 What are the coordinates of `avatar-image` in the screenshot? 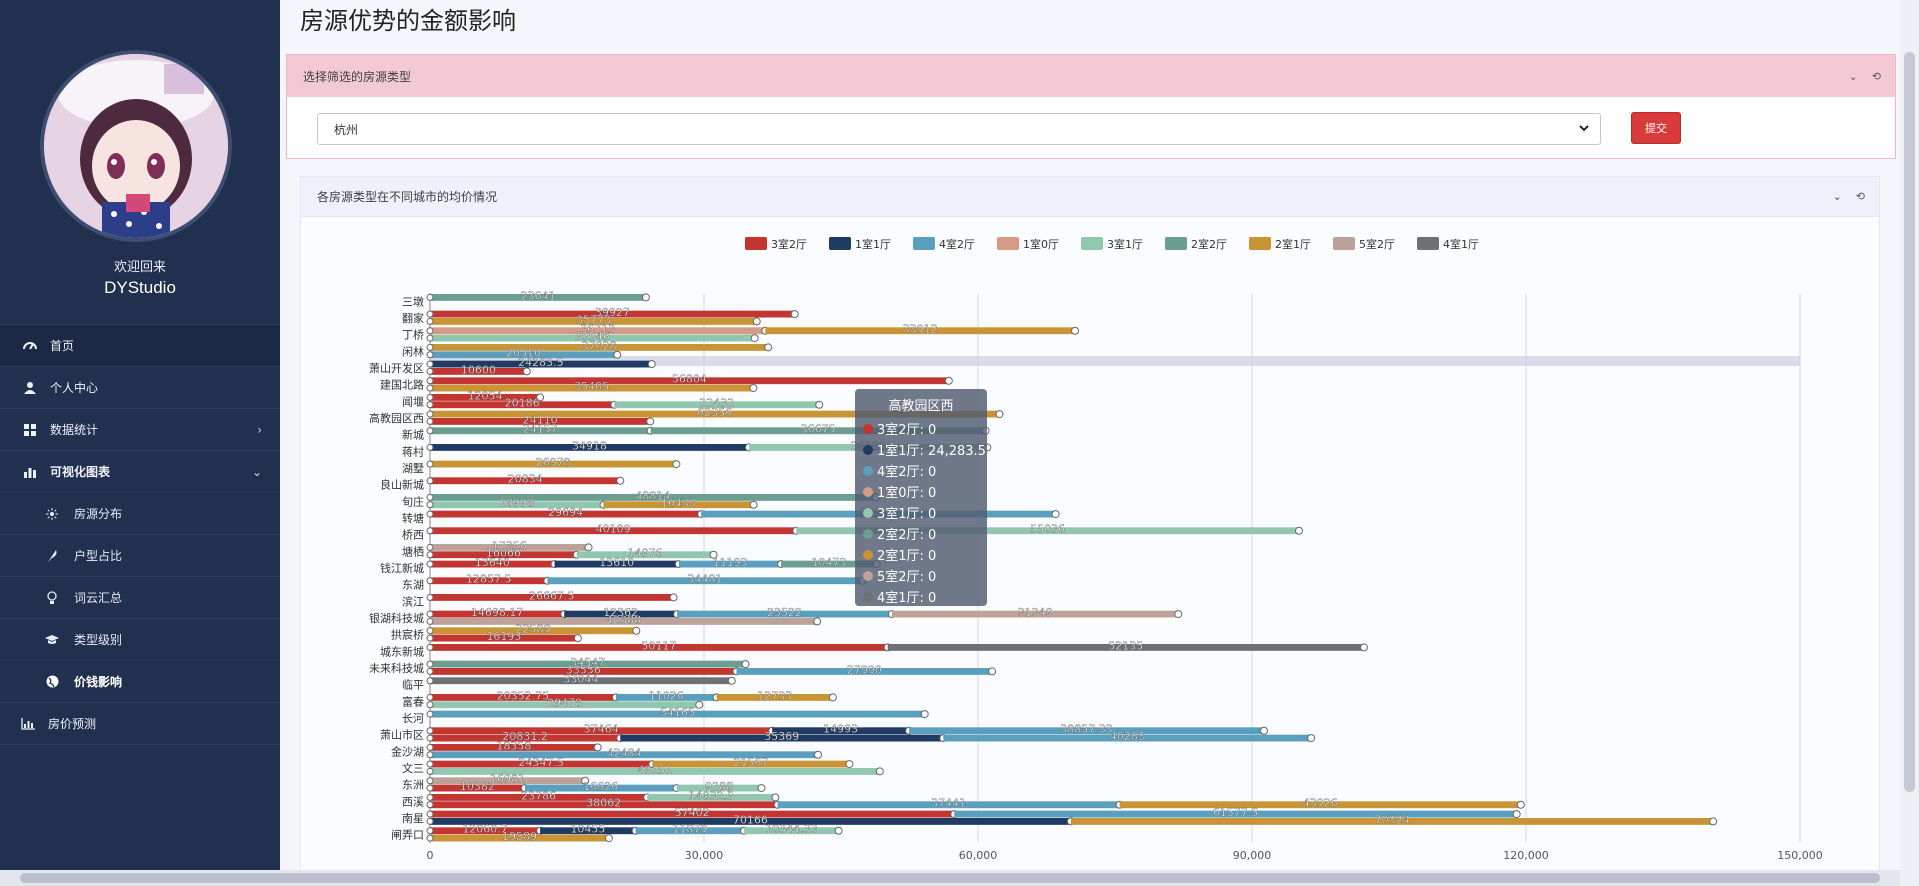 It's located at (136, 146).